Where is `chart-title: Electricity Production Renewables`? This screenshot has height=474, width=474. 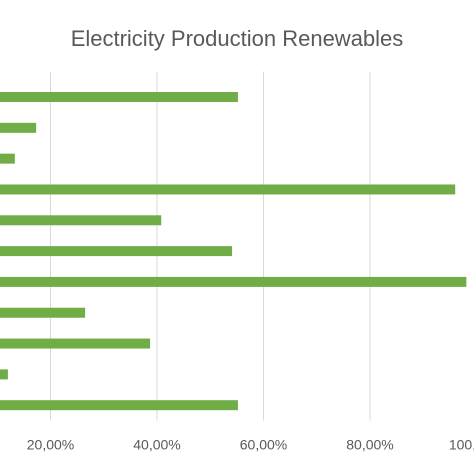
chart-title: Electricity Production Renewables is located at coordinates (237, 38).